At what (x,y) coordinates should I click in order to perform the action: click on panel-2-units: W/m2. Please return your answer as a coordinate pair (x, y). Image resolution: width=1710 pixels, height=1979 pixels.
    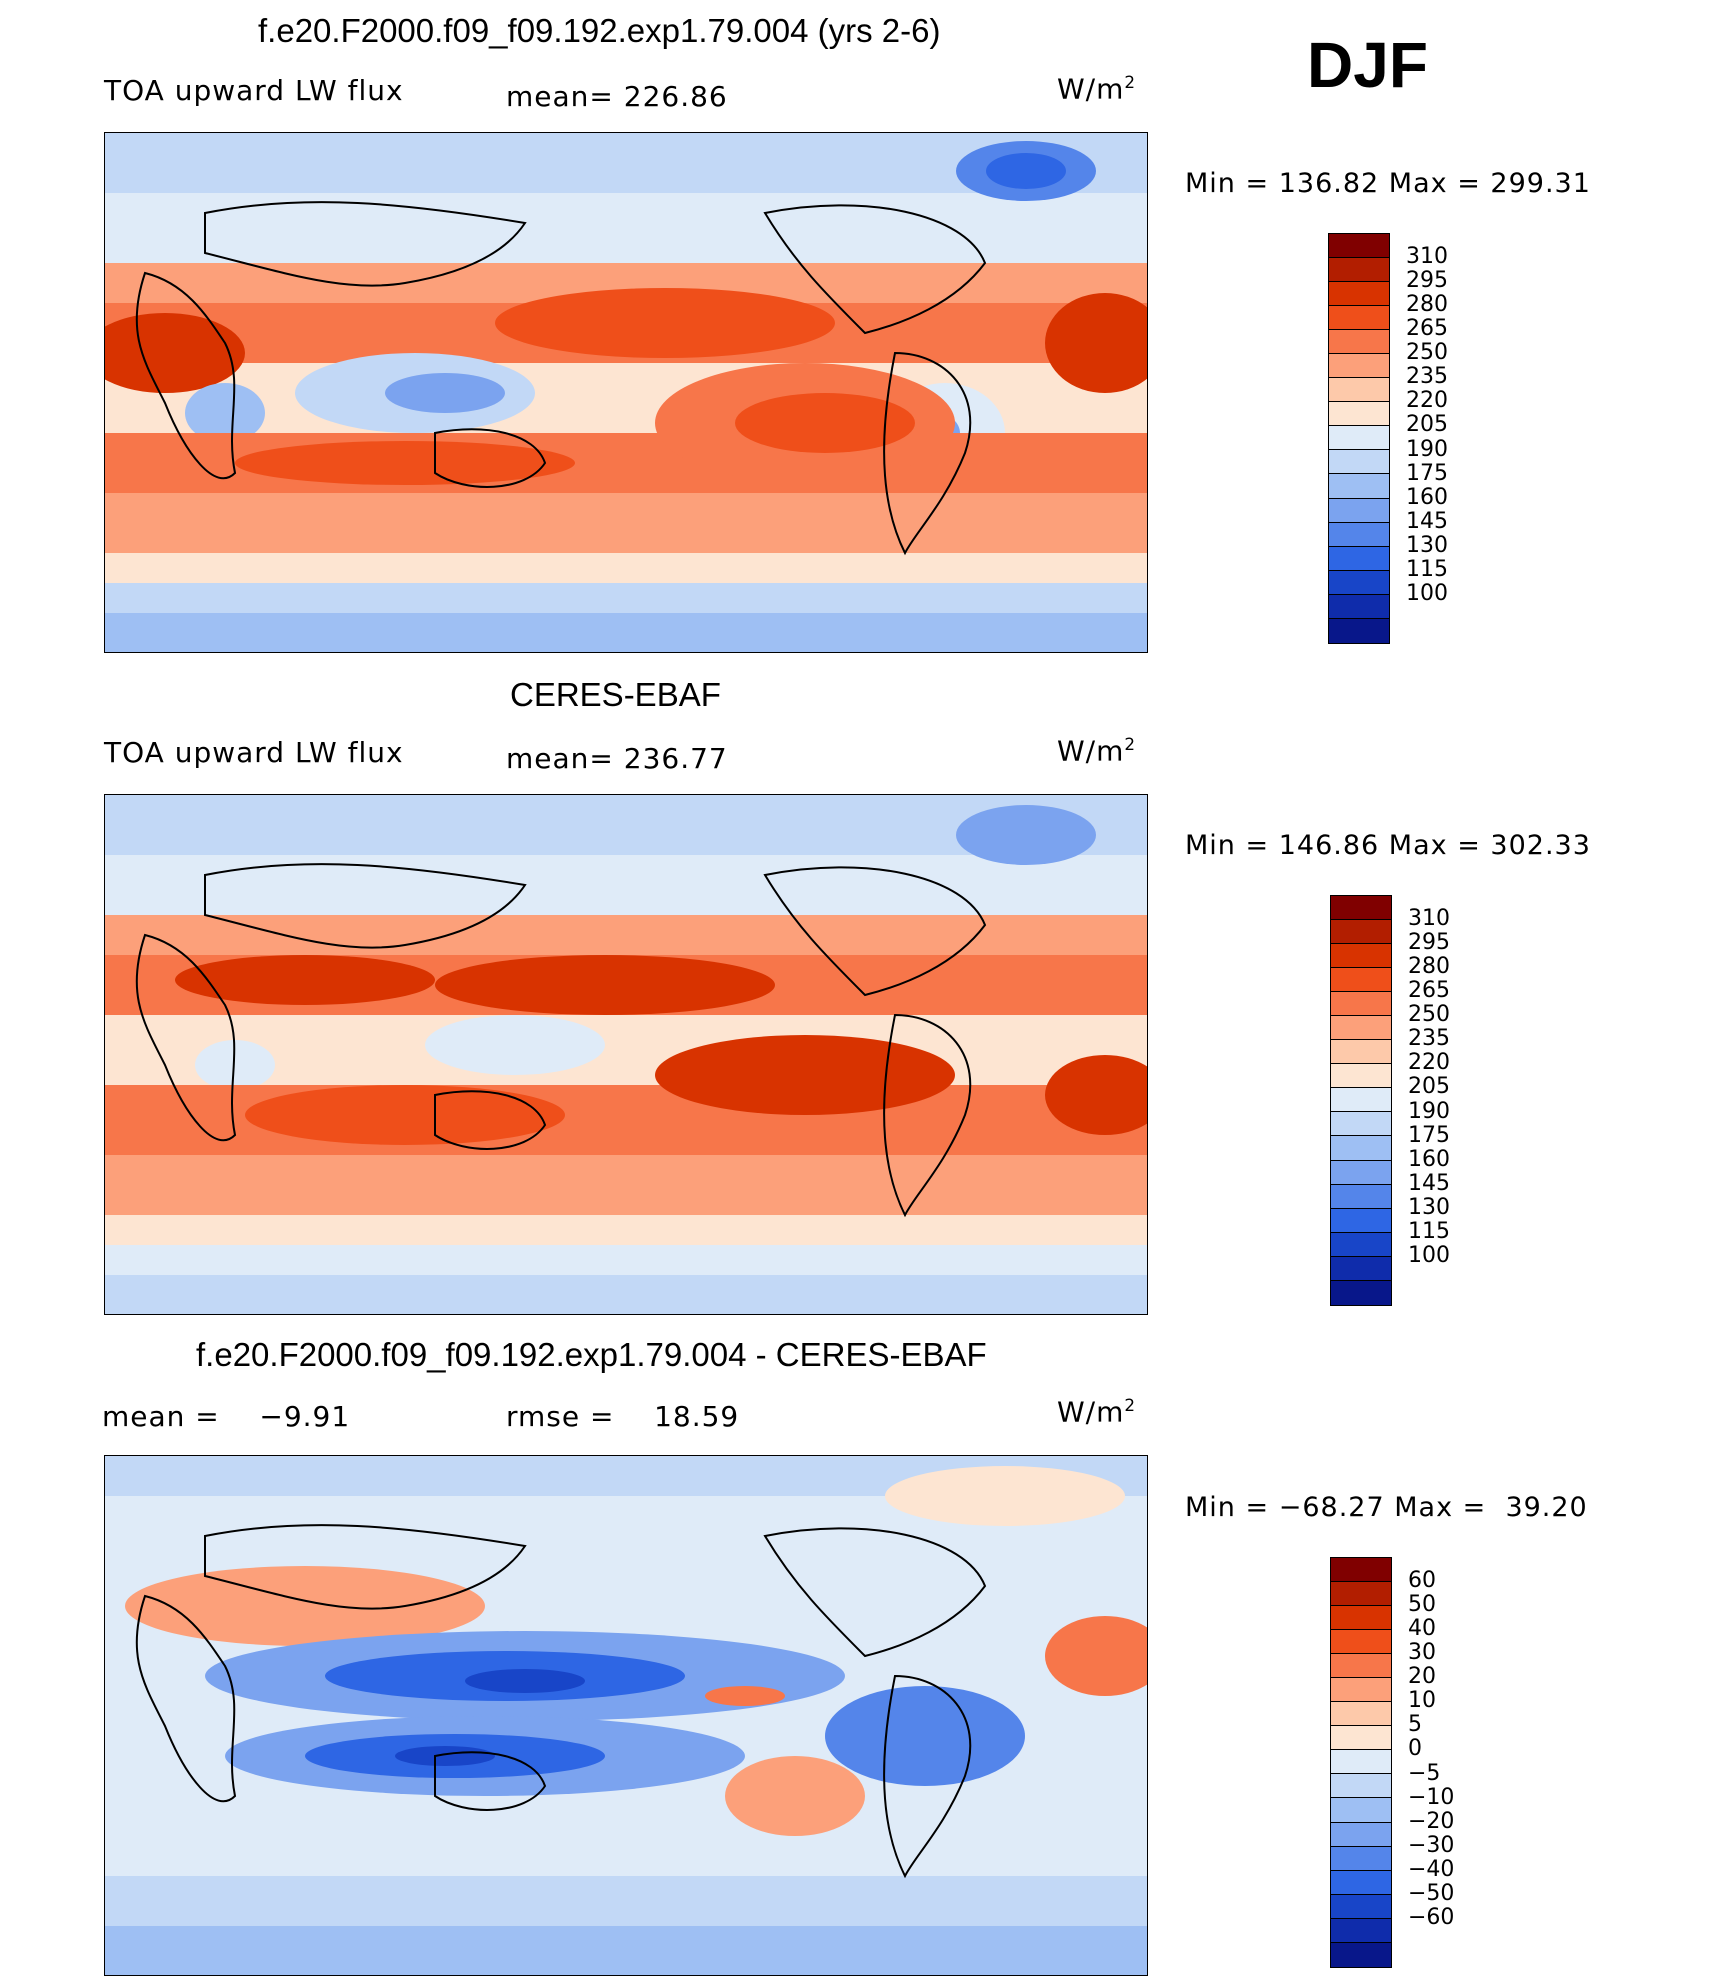
    Looking at the image, I should click on (1097, 751).